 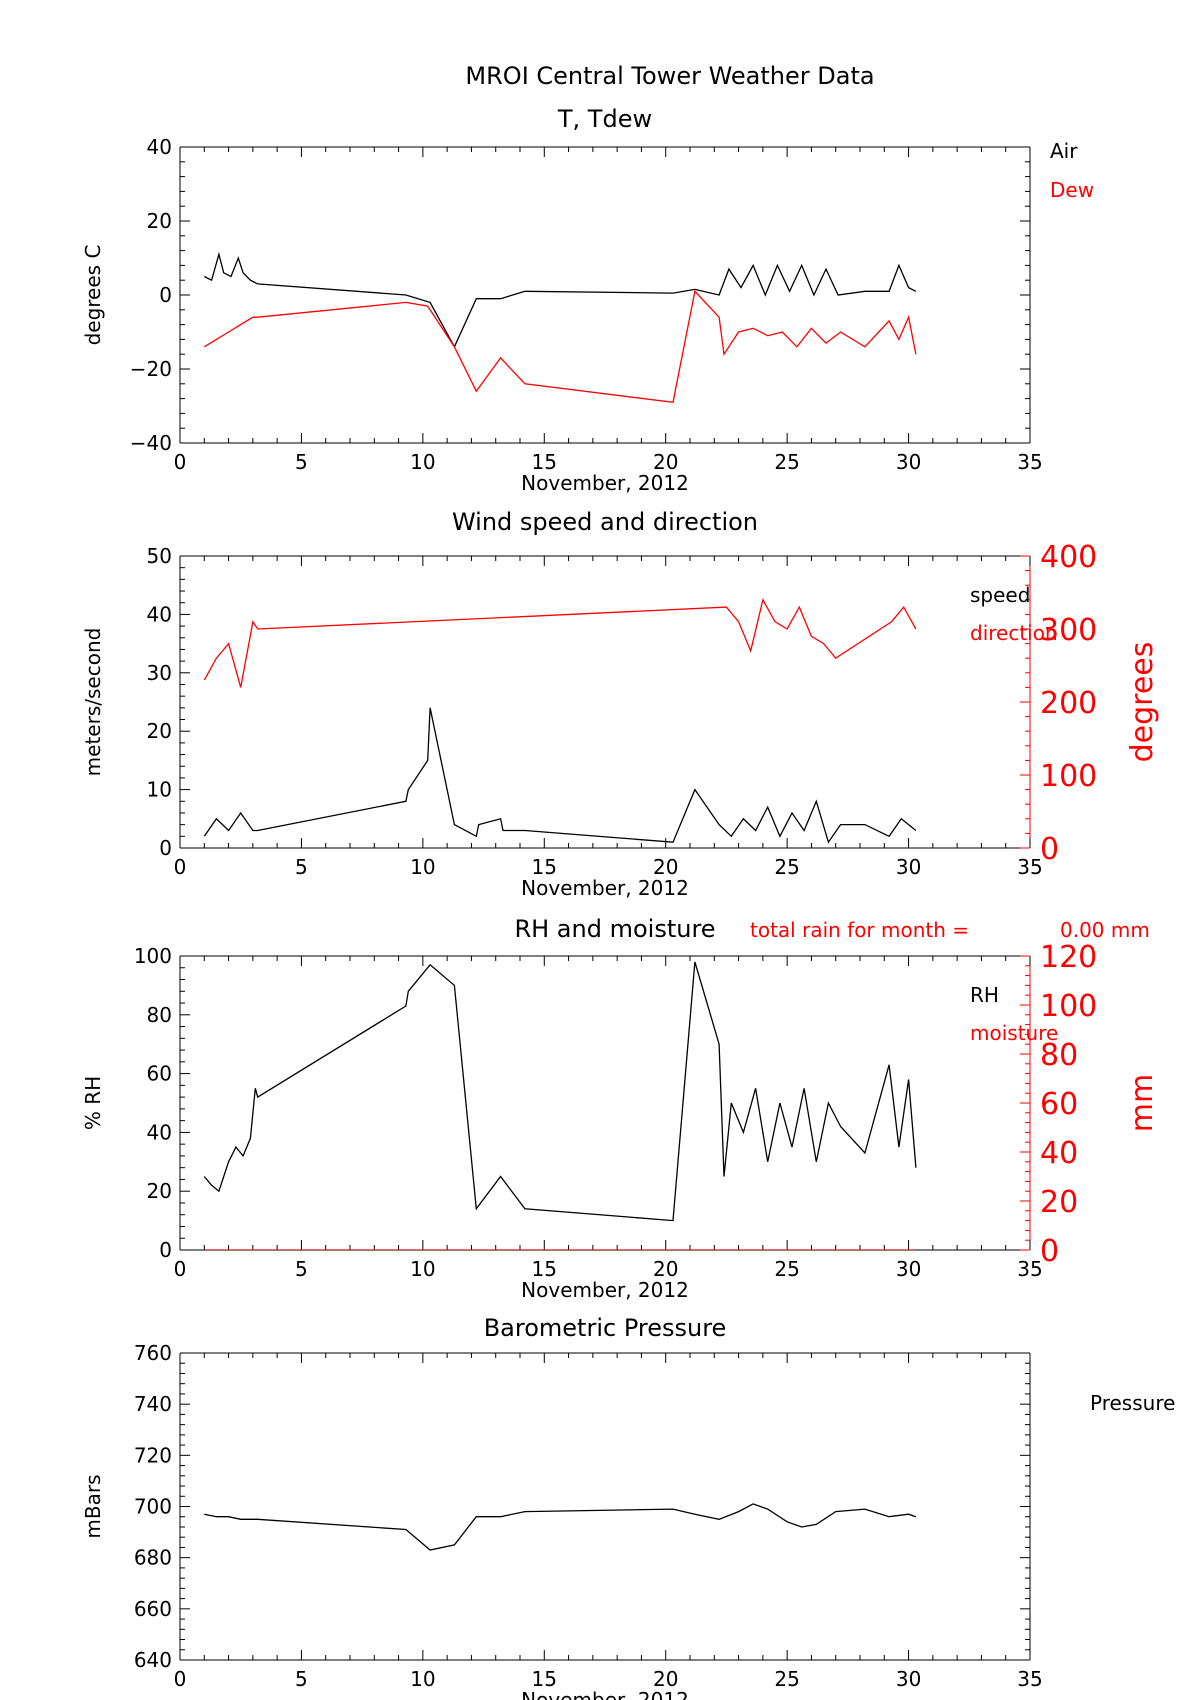 I want to click on pressure-title: Barometric Pressure, so click(x=605, y=1328).